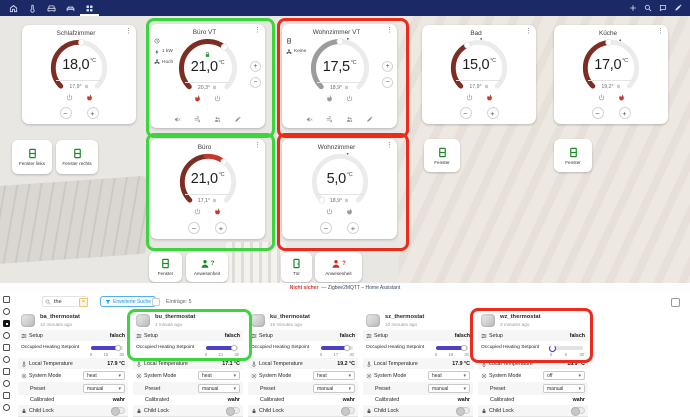  What do you see at coordinates (566, 350) in the screenshot?
I see `setpoint-slider: 5 5 30` at bounding box center [566, 350].